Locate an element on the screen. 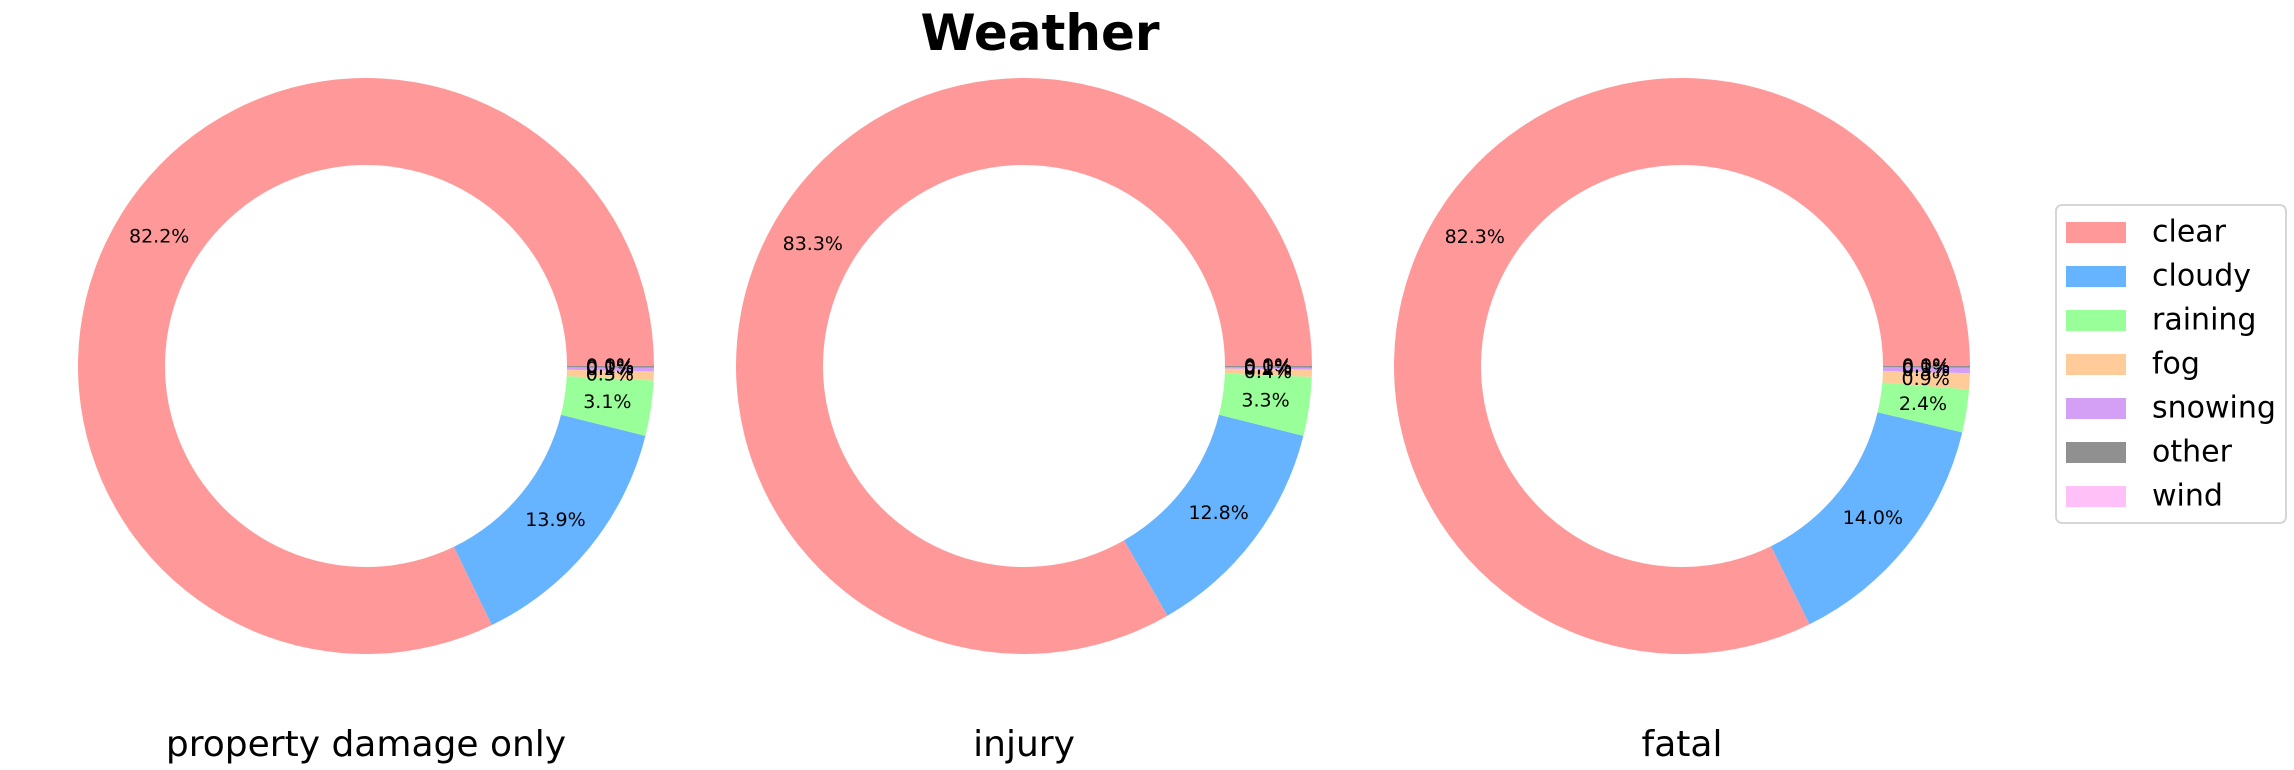  legend-label-cloudy: cloudy is located at coordinates (2201, 276).